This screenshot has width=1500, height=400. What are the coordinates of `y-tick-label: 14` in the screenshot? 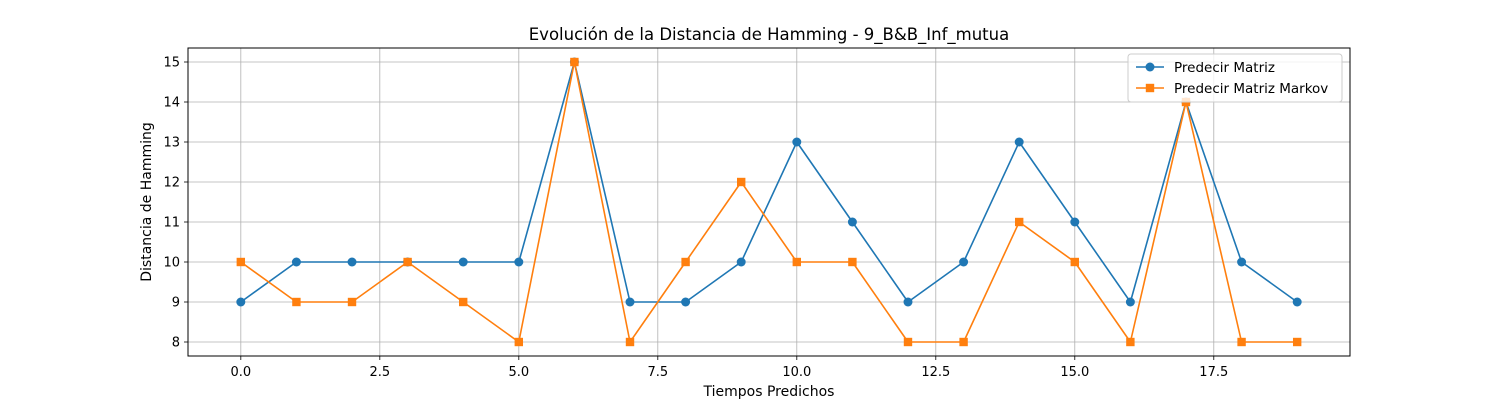 It's located at (171, 103).